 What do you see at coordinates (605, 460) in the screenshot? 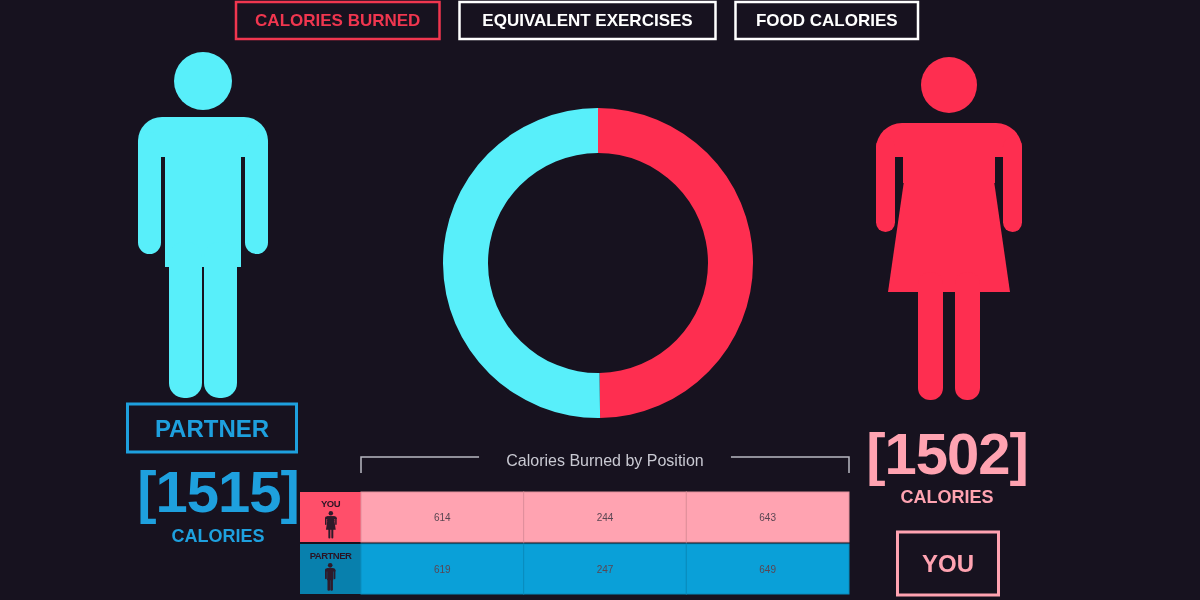
I see `chart-title: Calories Burned by Position` at bounding box center [605, 460].